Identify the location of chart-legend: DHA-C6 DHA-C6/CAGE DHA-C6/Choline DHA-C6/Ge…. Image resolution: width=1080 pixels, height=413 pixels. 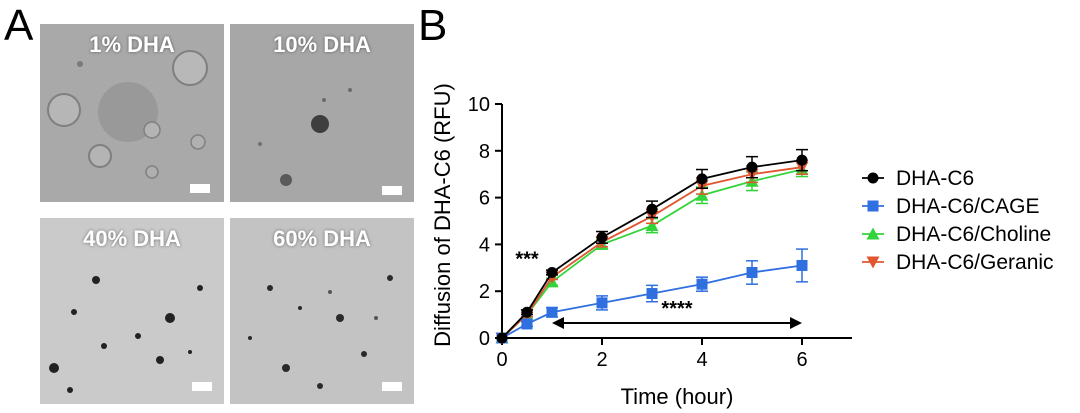
(958, 220).